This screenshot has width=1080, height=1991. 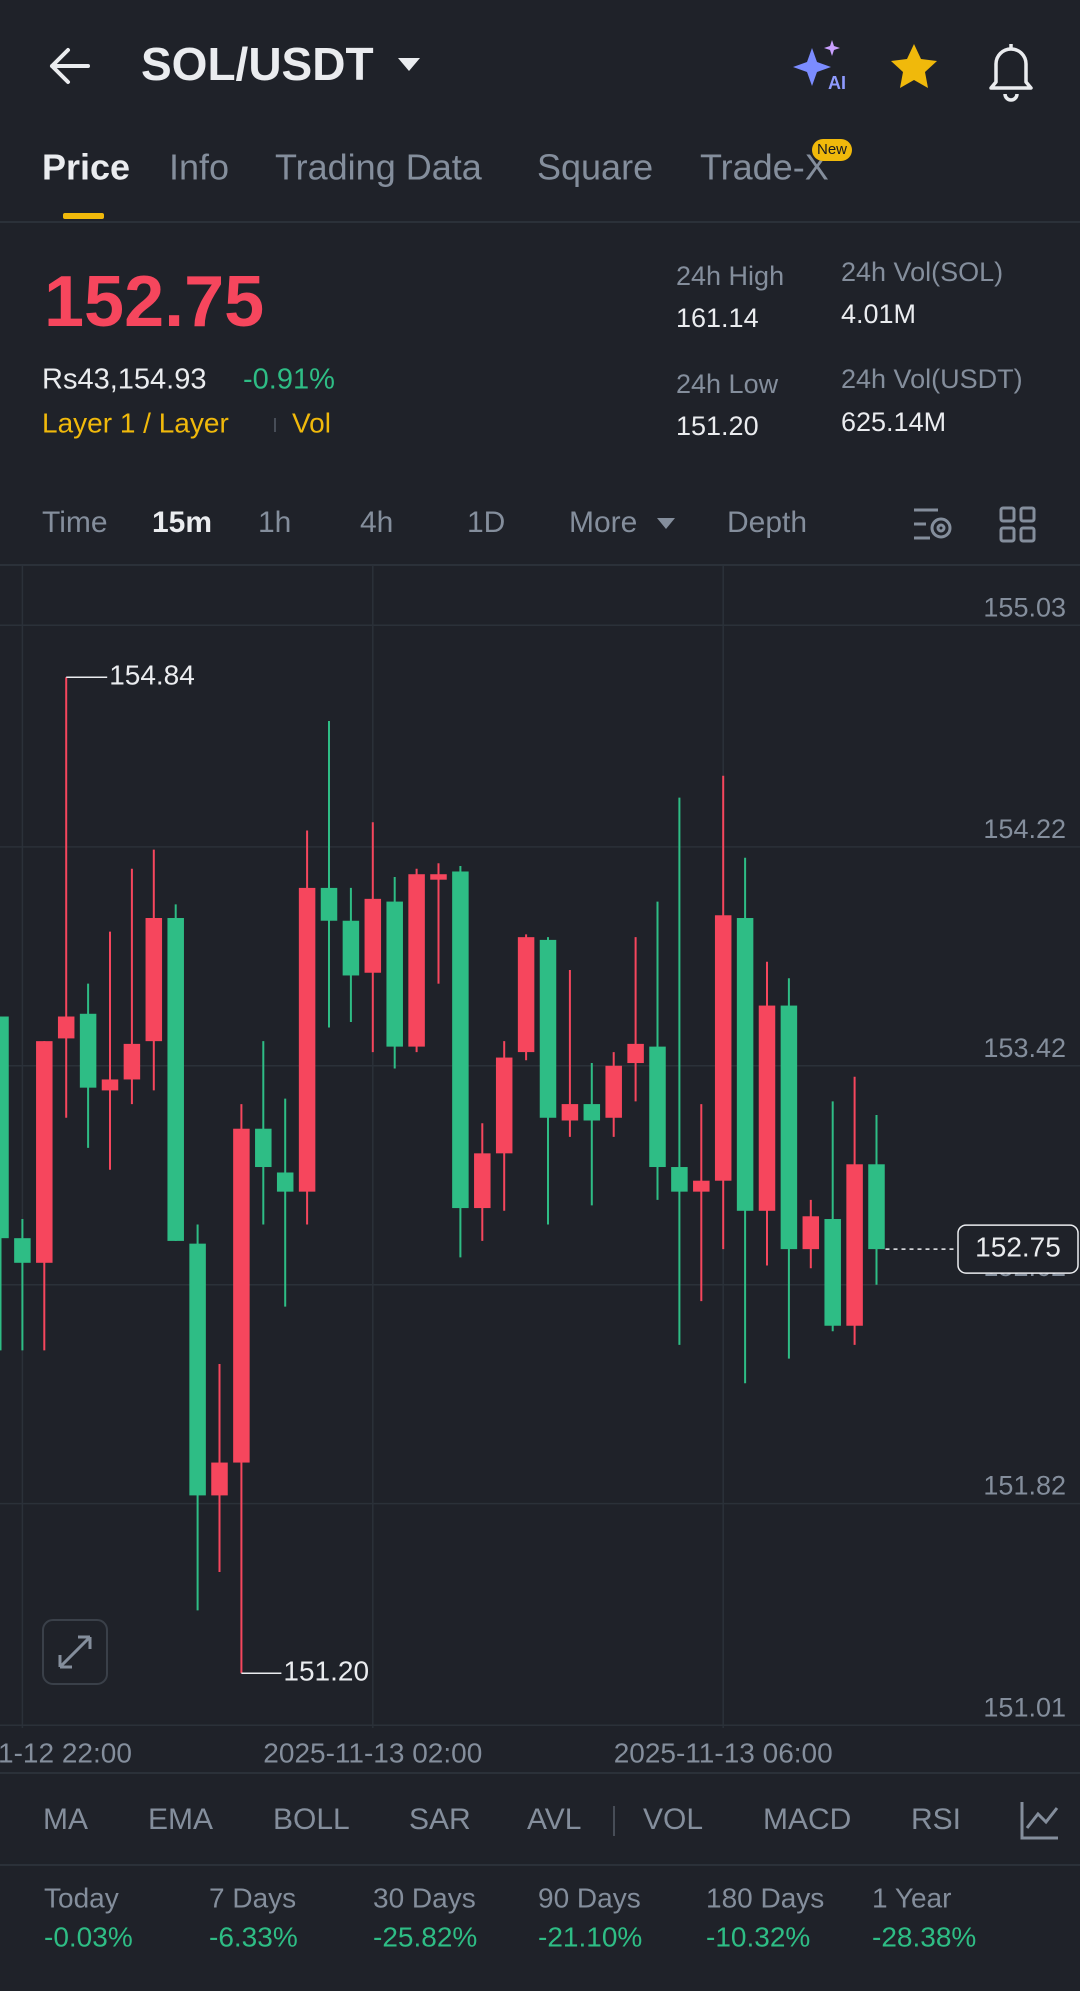 I want to click on favorite-button, so click(x=914, y=66).